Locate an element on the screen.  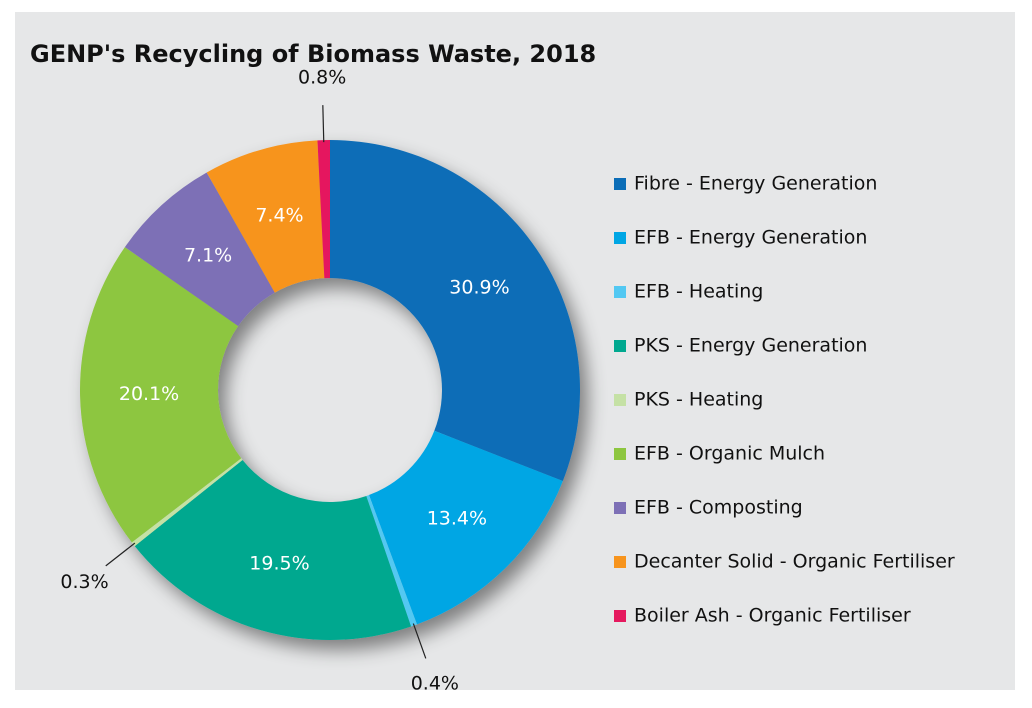
data-label: 0.3% is located at coordinates (84, 582).